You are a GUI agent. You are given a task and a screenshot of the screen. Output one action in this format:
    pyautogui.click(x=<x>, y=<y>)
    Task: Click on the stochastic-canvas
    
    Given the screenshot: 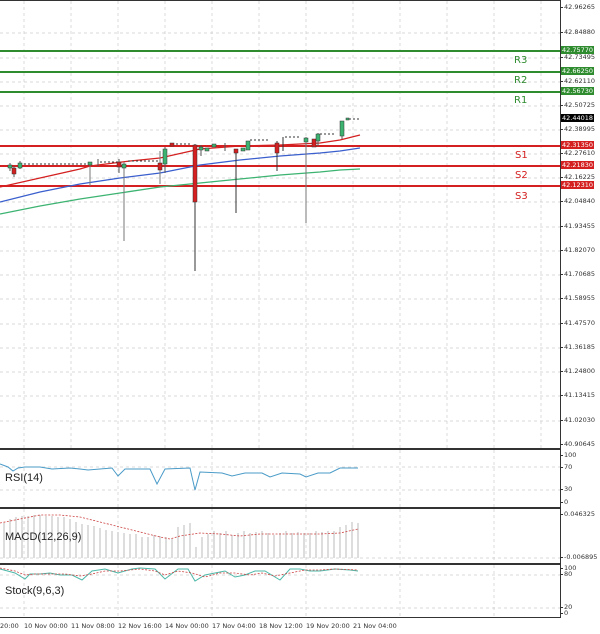 What is the action you would take?
    pyautogui.click(x=280, y=591)
    